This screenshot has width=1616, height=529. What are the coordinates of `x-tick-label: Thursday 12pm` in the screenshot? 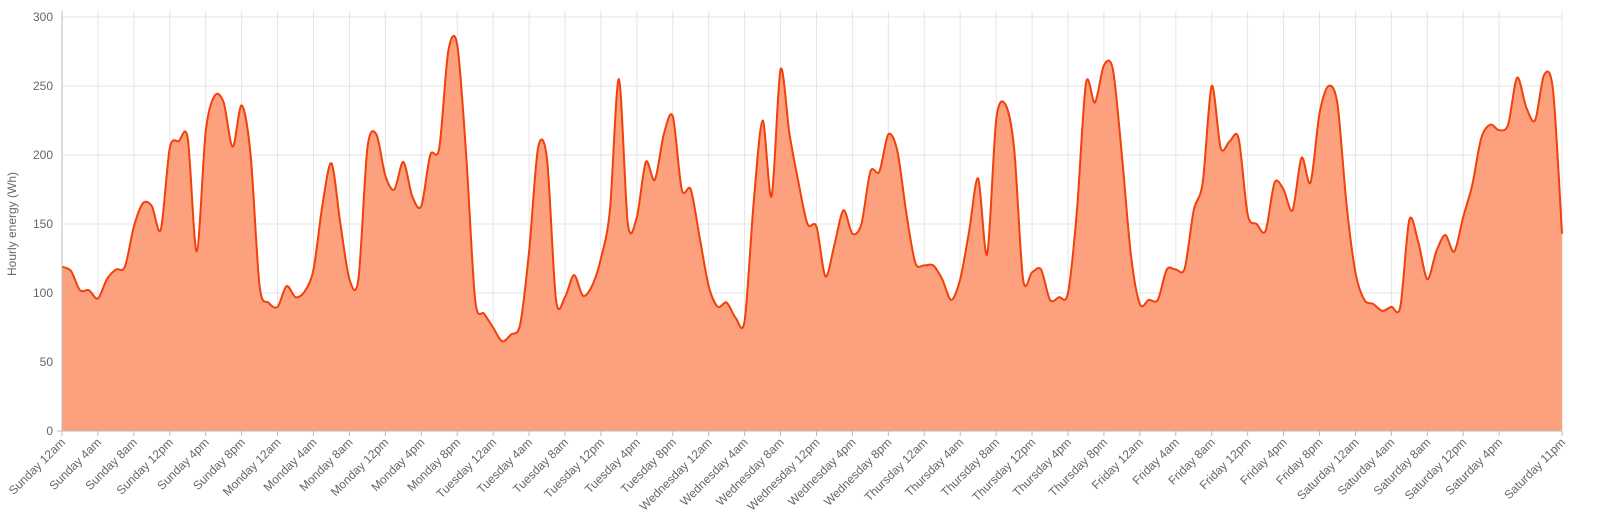 It's located at (1003, 469).